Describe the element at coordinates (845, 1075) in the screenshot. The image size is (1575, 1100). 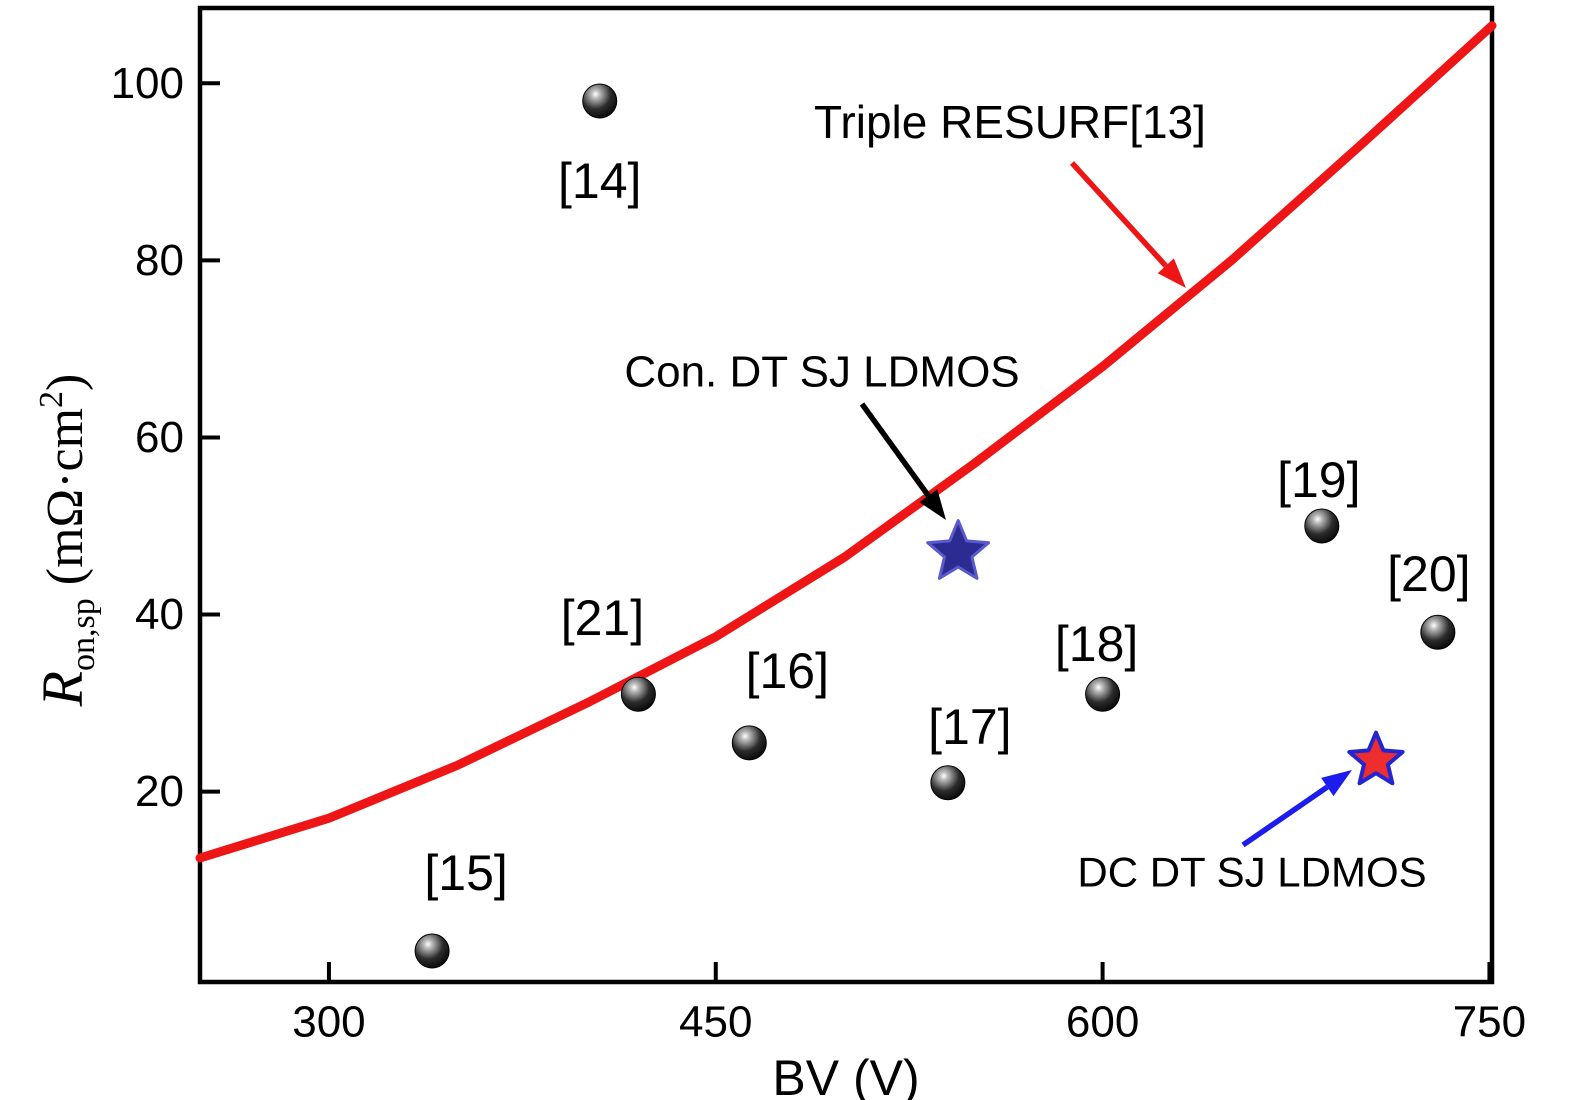
I see `x-axis-title: BV (V)` at that location.